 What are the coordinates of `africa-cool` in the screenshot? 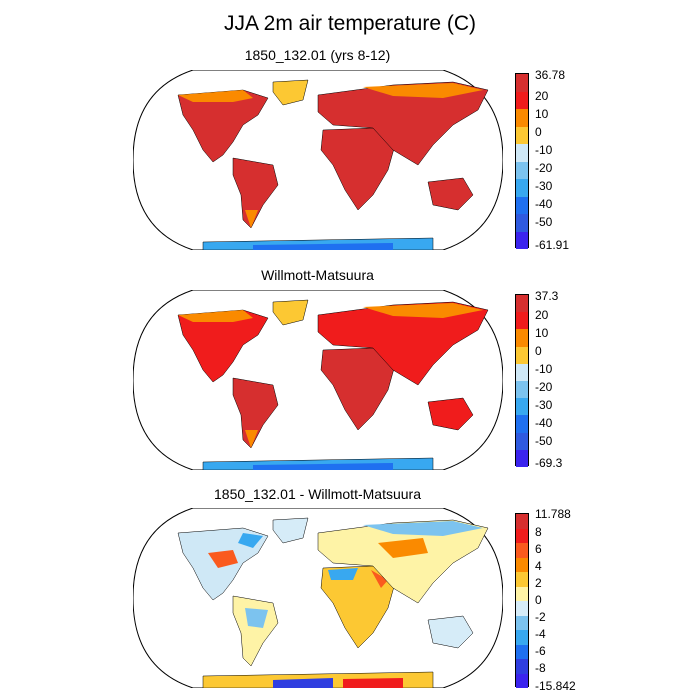 It's located at (343, 574).